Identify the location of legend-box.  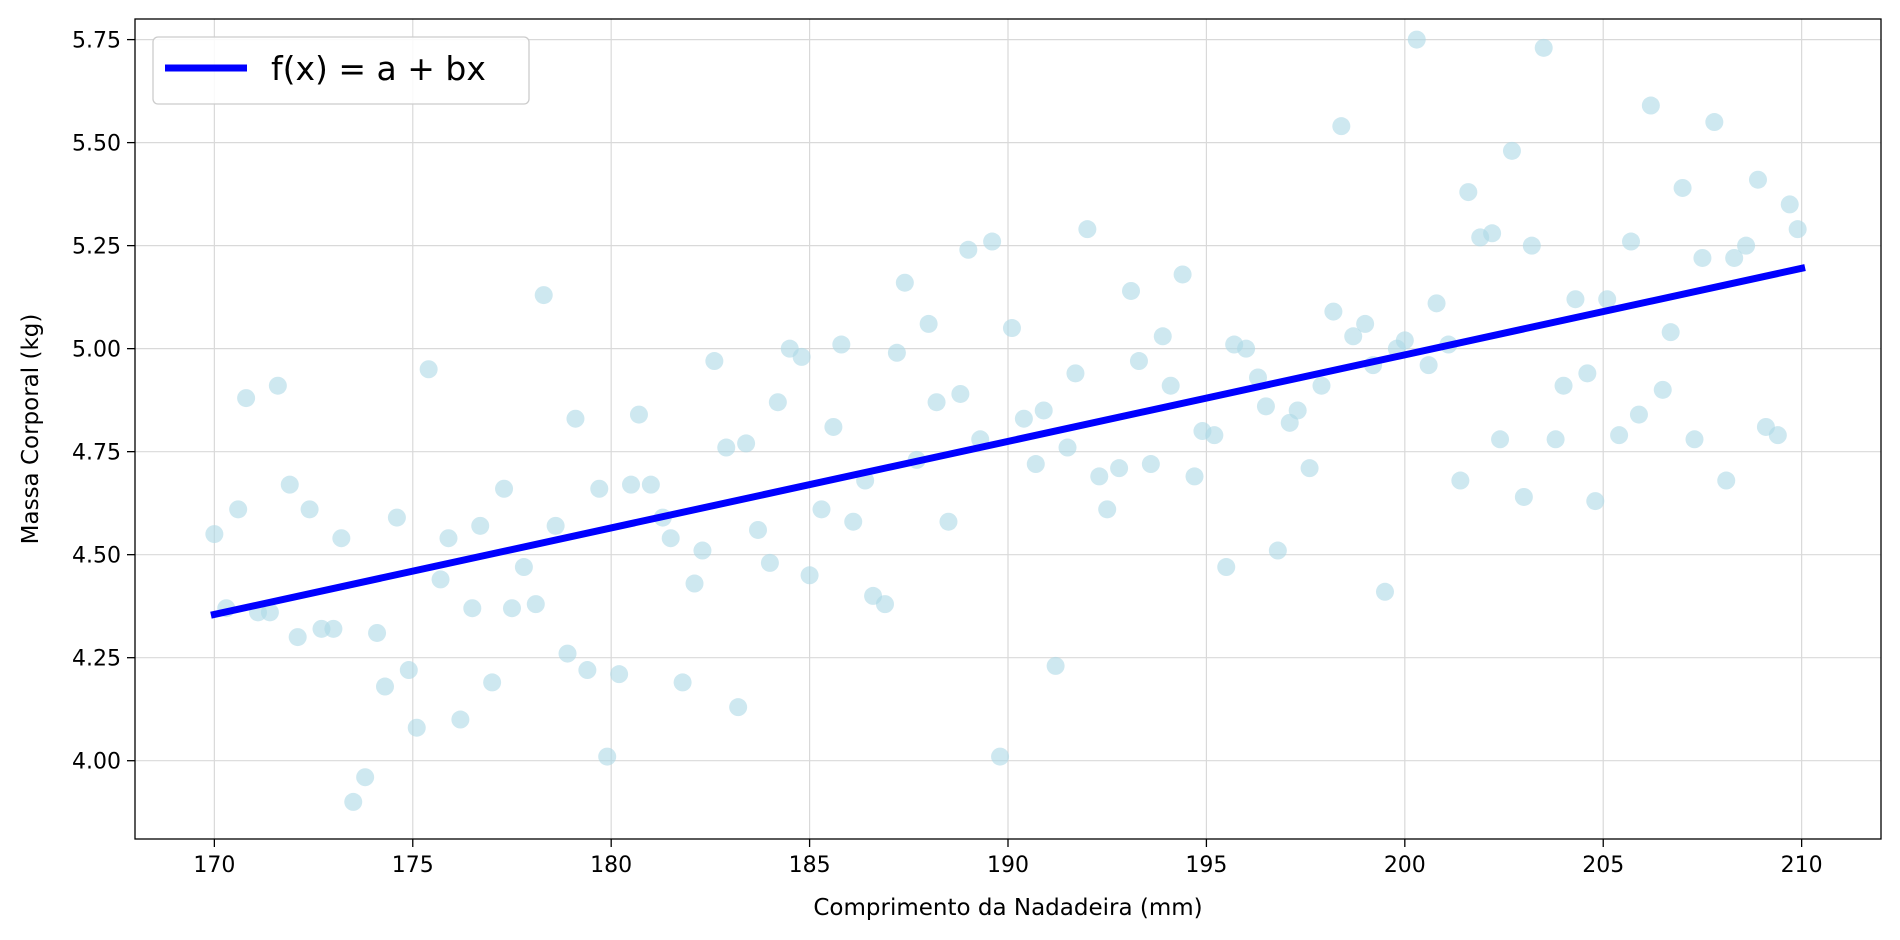
(341, 70).